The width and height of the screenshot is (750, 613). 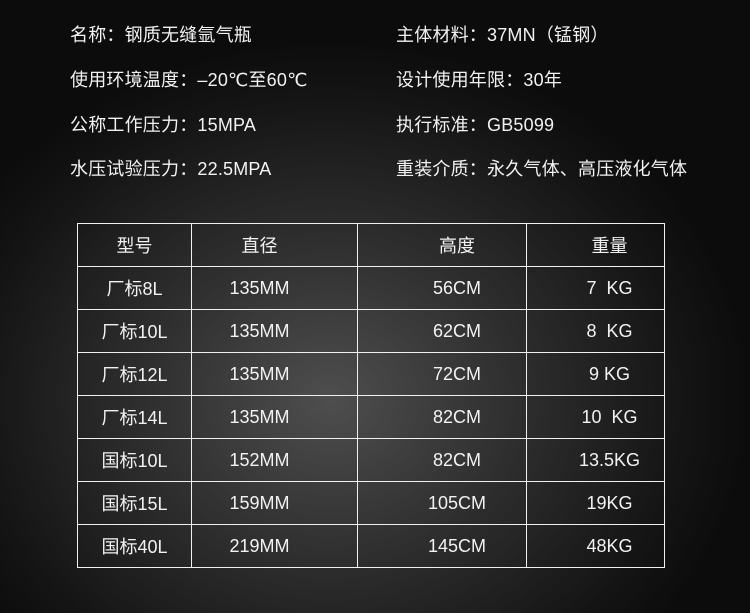 I want to click on spec-name: 名称：钢质无缝氩气瓶, so click(x=161, y=35).